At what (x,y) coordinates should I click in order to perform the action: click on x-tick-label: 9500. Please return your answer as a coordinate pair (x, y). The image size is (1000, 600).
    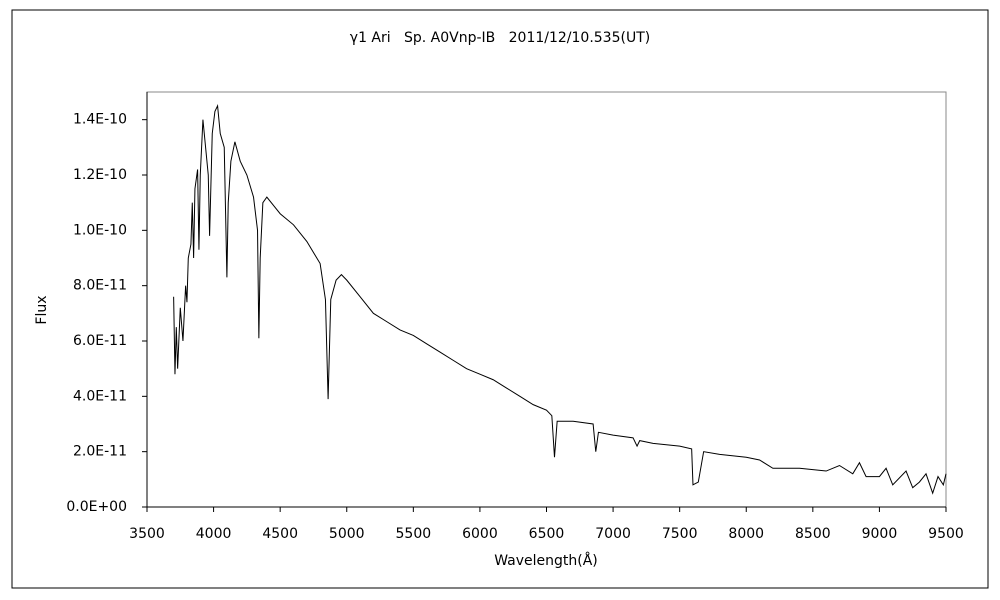
    Looking at the image, I should click on (946, 534).